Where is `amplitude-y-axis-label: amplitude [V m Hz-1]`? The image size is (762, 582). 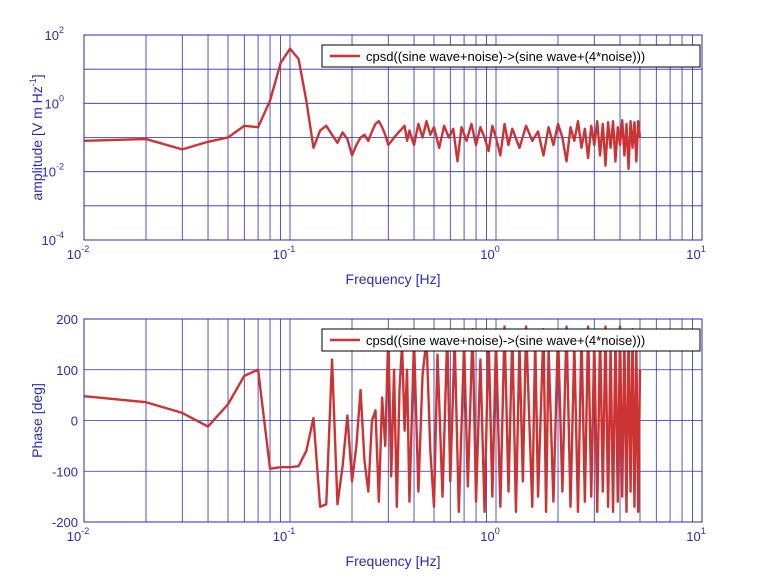 amplitude-y-axis-label: amplitude [V m Hz-1] is located at coordinates (36, 137).